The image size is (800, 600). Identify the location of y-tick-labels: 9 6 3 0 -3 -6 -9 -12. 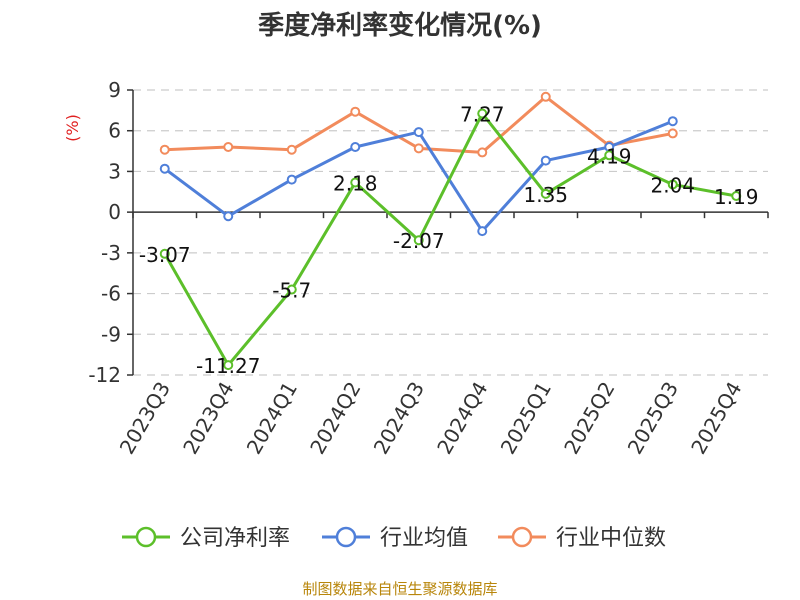
(104, 232).